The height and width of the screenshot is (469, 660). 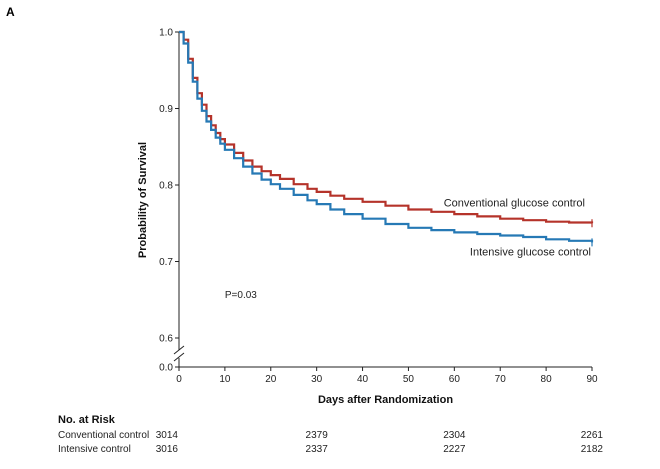 I want to click on risk-count: 2261, so click(x=592, y=435).